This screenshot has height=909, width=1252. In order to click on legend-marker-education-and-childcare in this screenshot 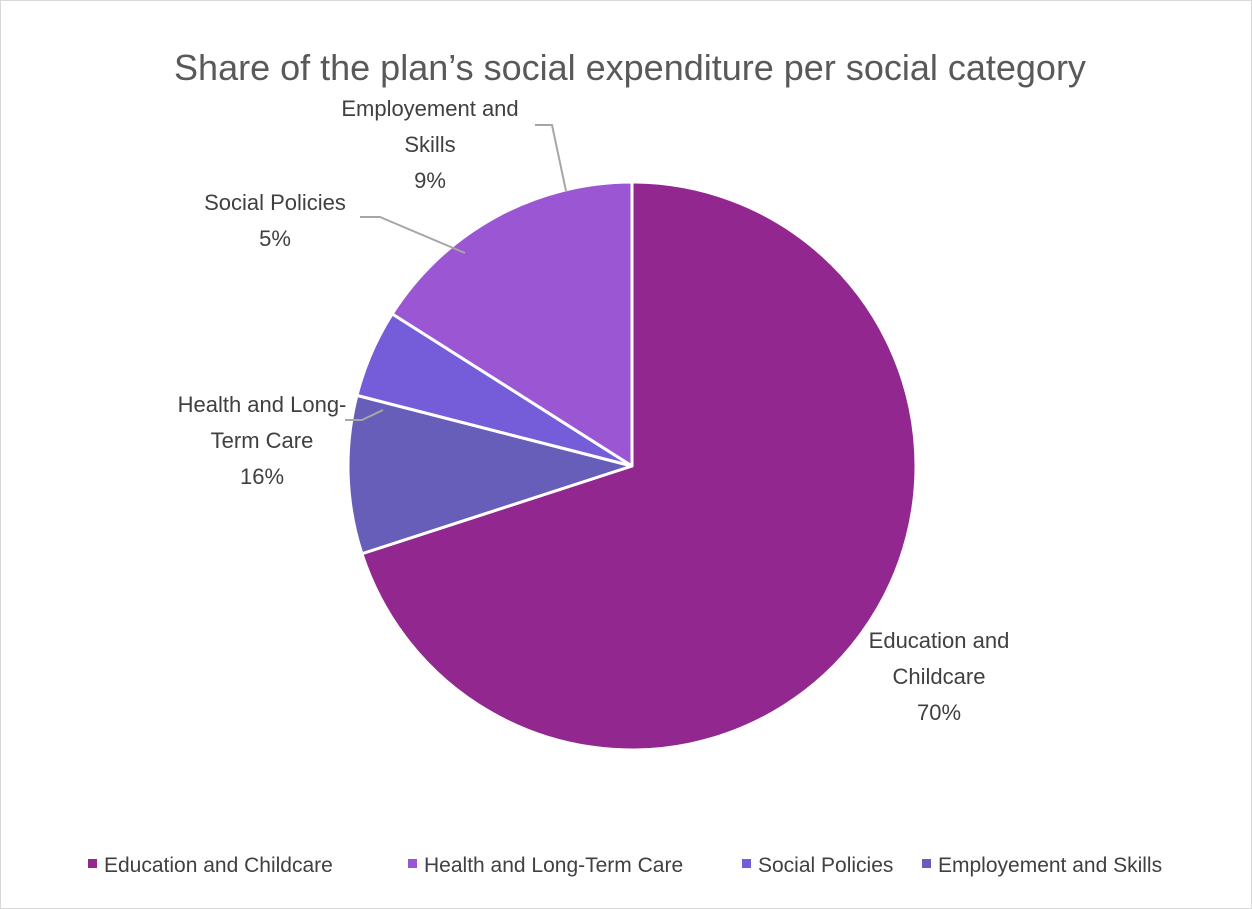, I will do `click(92, 863)`.